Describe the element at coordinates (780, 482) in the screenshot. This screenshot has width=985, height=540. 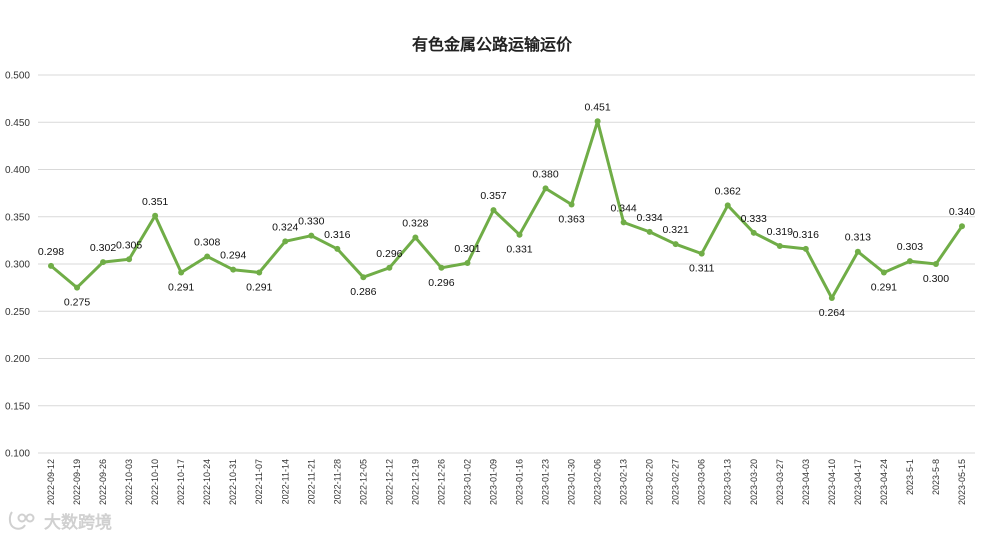
I see `x-tick-label: 2023-03-27` at that location.